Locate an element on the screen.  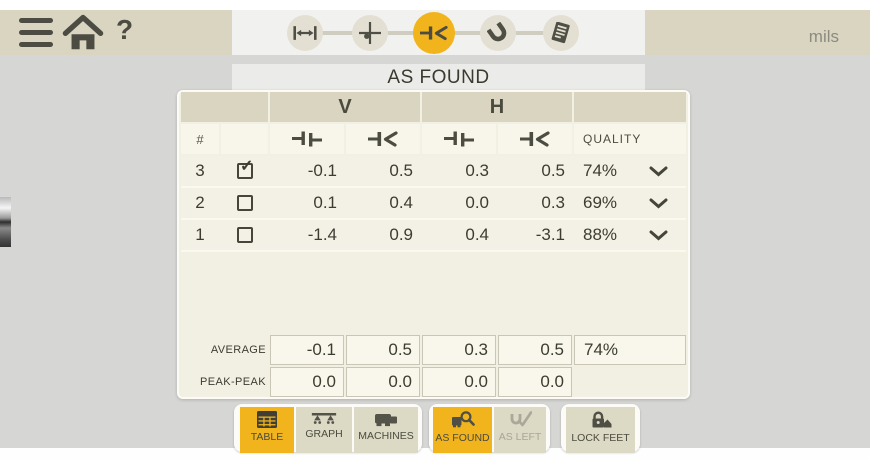
laser-target-icon is located at coordinates (370, 33).